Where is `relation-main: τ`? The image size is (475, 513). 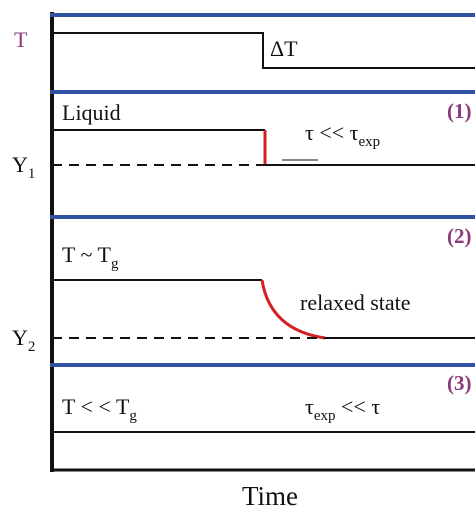 relation-main: τ is located at coordinates (309, 406).